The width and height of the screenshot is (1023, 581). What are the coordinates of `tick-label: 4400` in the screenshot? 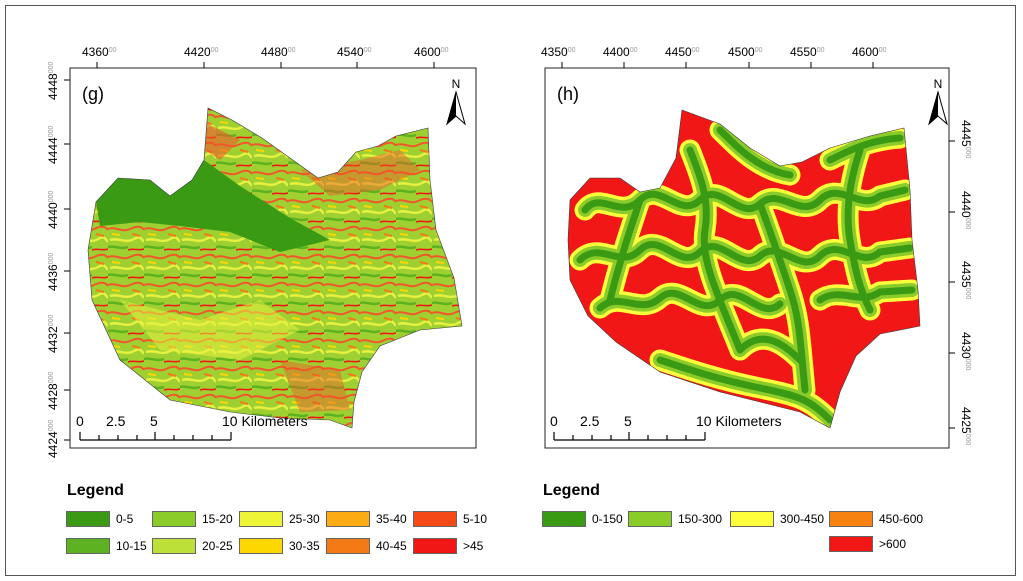 It's located at (616, 52).